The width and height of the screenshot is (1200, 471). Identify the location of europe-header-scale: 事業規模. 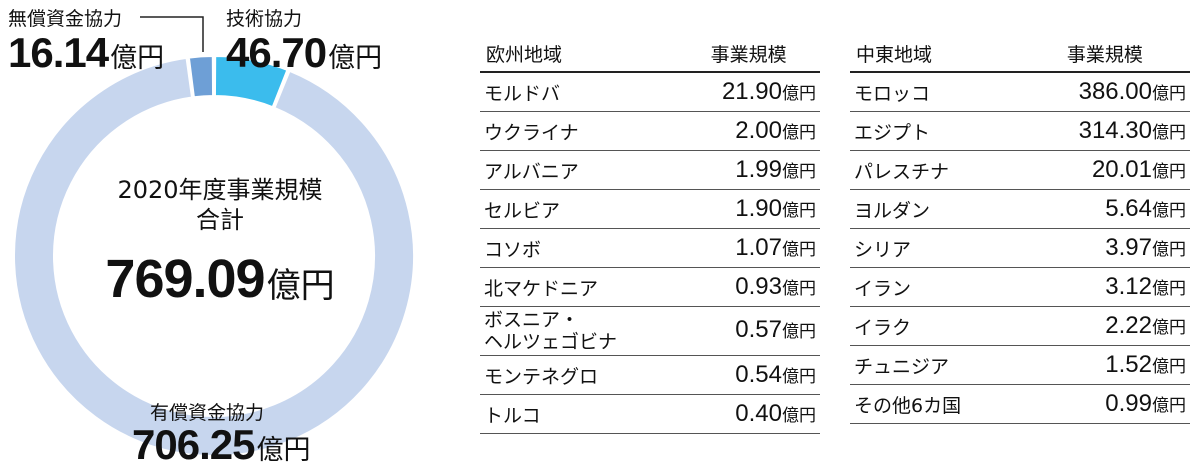
(748, 54).